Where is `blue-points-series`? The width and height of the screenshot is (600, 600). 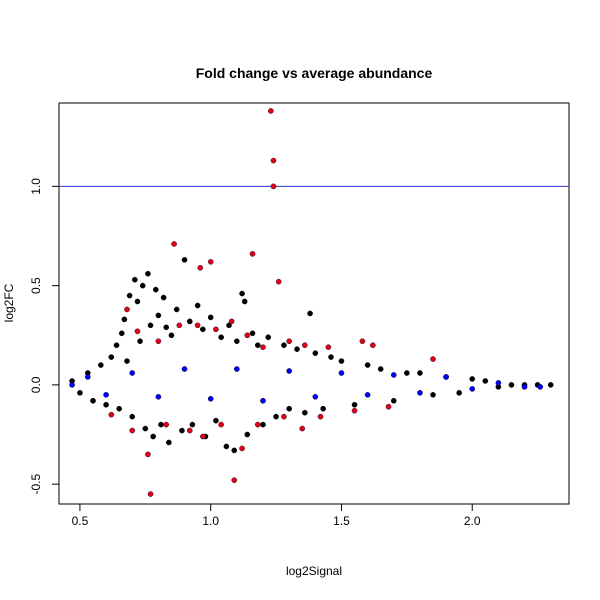 blue-points-series is located at coordinates (306, 385).